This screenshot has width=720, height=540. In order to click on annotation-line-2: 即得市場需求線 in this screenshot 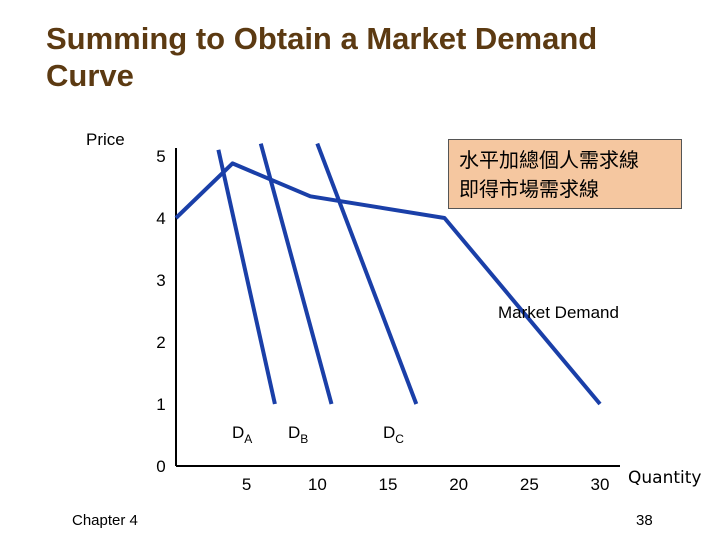, I will do `click(529, 189)`.